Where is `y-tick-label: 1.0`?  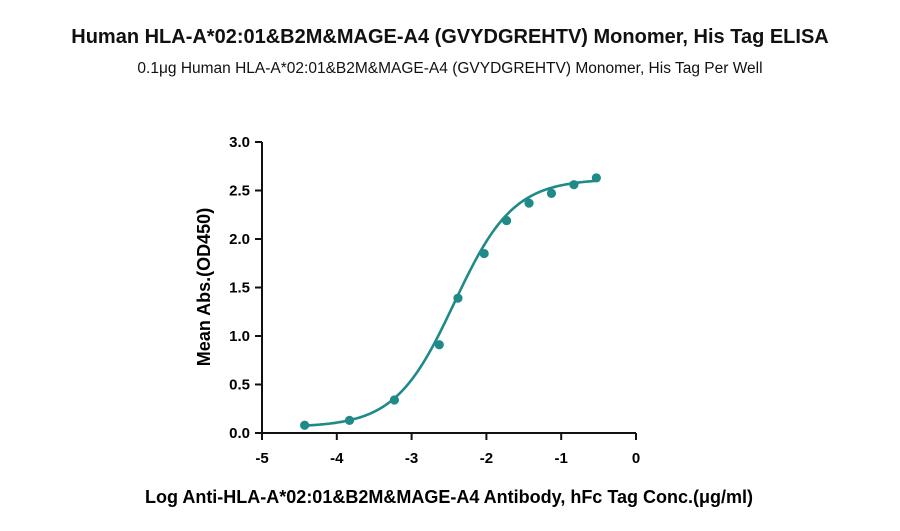 y-tick-label: 1.0 is located at coordinates (239, 336).